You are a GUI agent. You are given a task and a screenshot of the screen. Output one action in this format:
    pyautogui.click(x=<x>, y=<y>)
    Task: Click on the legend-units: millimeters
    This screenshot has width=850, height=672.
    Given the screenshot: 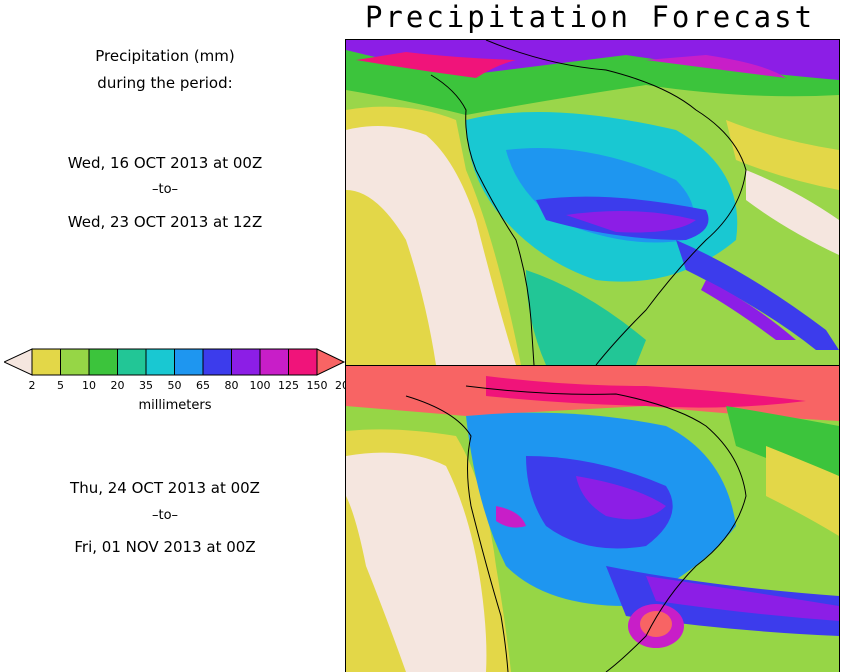 What is the action you would take?
    pyautogui.click(x=175, y=405)
    